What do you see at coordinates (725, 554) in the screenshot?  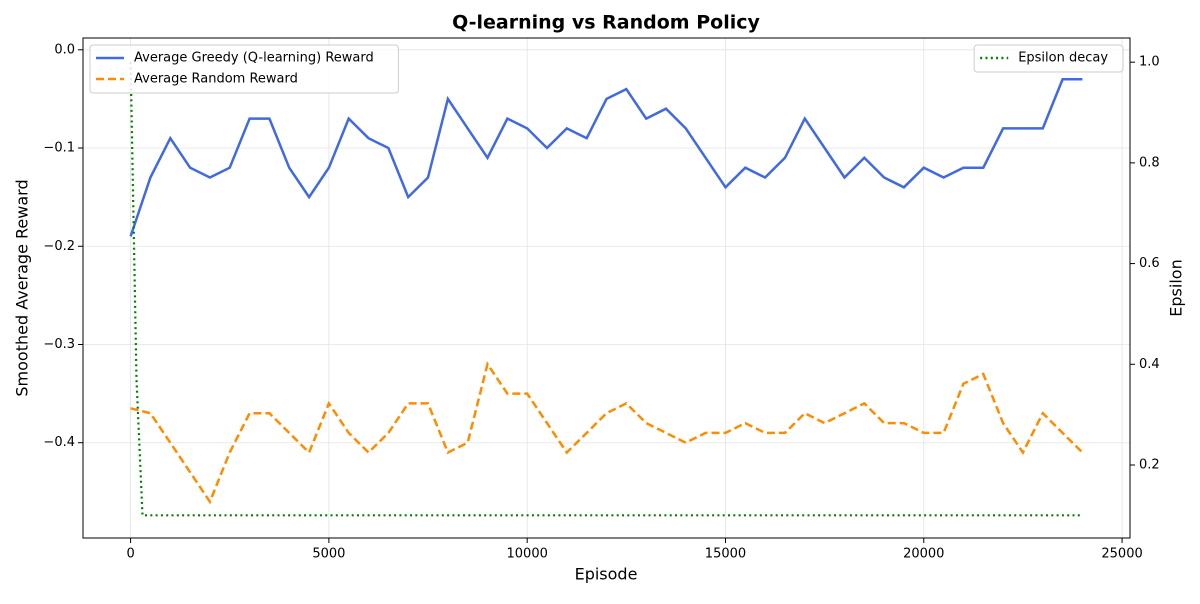 I see `x-tick-label: 15000` at bounding box center [725, 554].